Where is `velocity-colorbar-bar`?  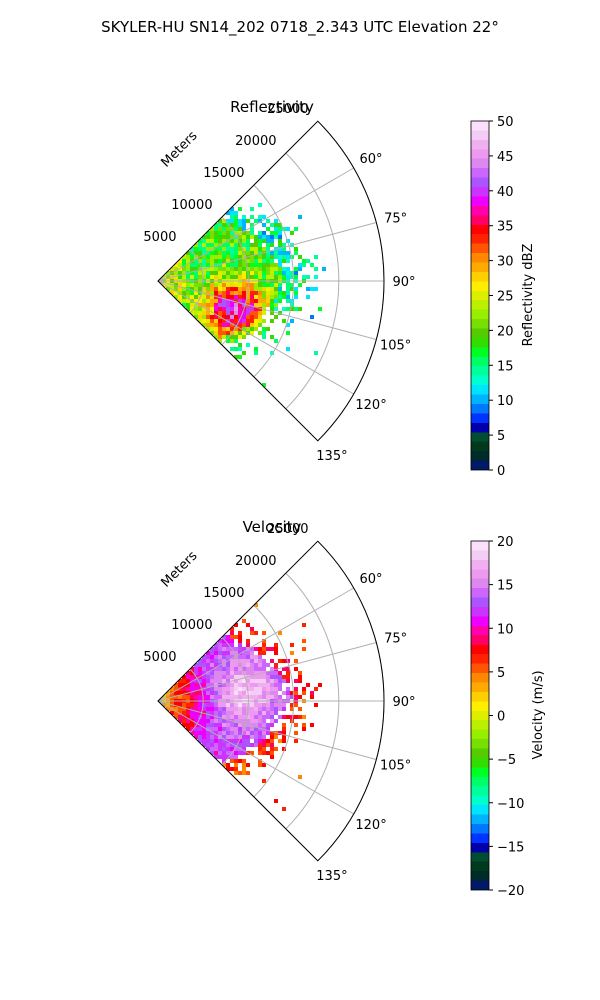 velocity-colorbar-bar is located at coordinates (480, 715).